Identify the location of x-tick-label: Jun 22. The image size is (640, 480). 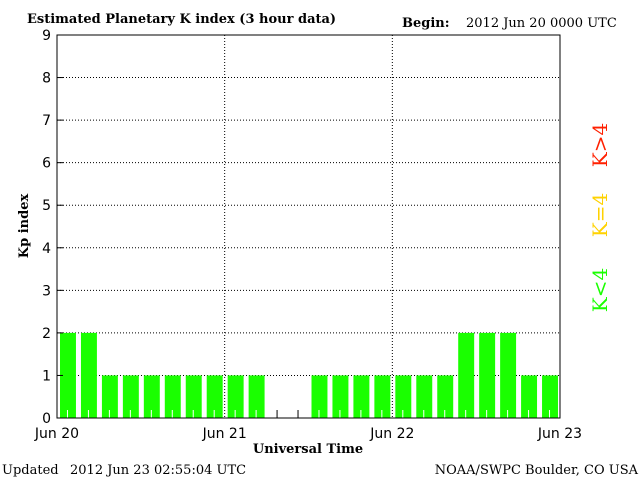
(391, 434).